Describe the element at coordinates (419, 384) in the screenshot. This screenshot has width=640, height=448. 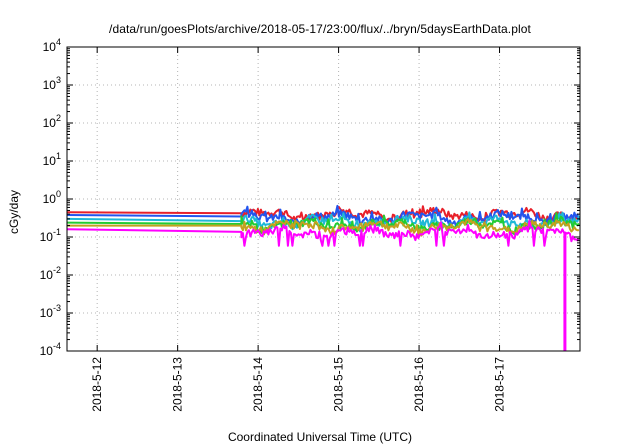
I see `x-tick-label: 2018-5-16` at that location.